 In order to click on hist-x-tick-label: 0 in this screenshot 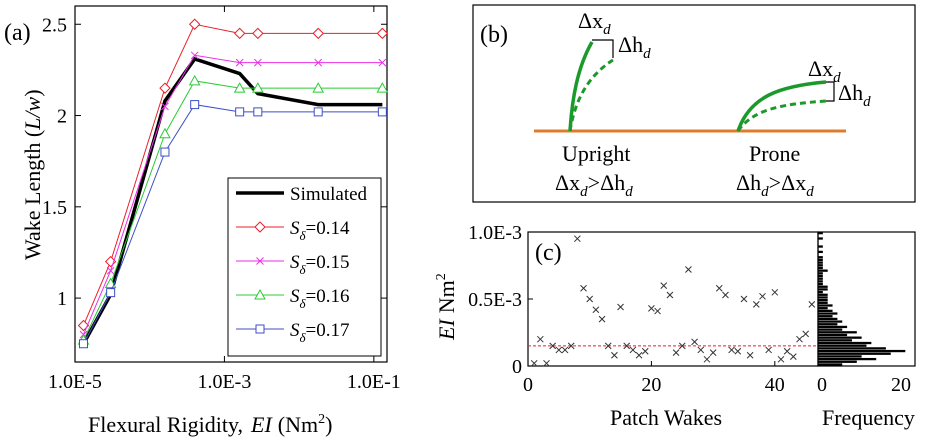, I will do `click(822, 385)`.